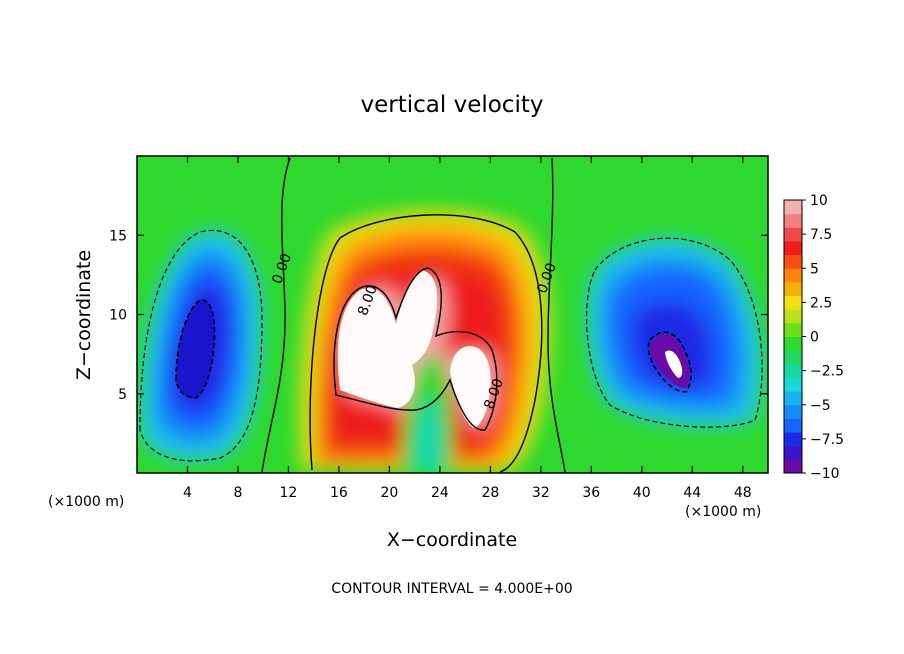 The image size is (904, 654). I want to click on x-tick-label: 20, so click(389, 493).